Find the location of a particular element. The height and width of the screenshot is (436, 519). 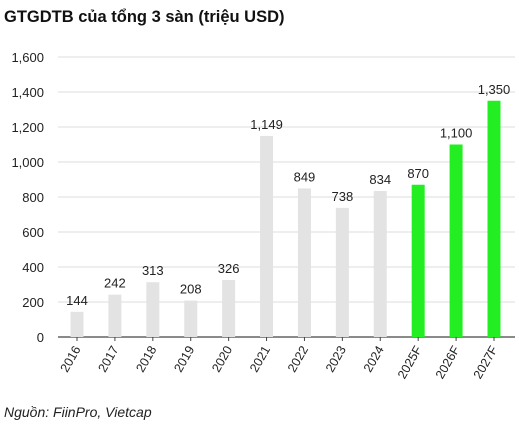

bar-2017 is located at coordinates (115, 315).